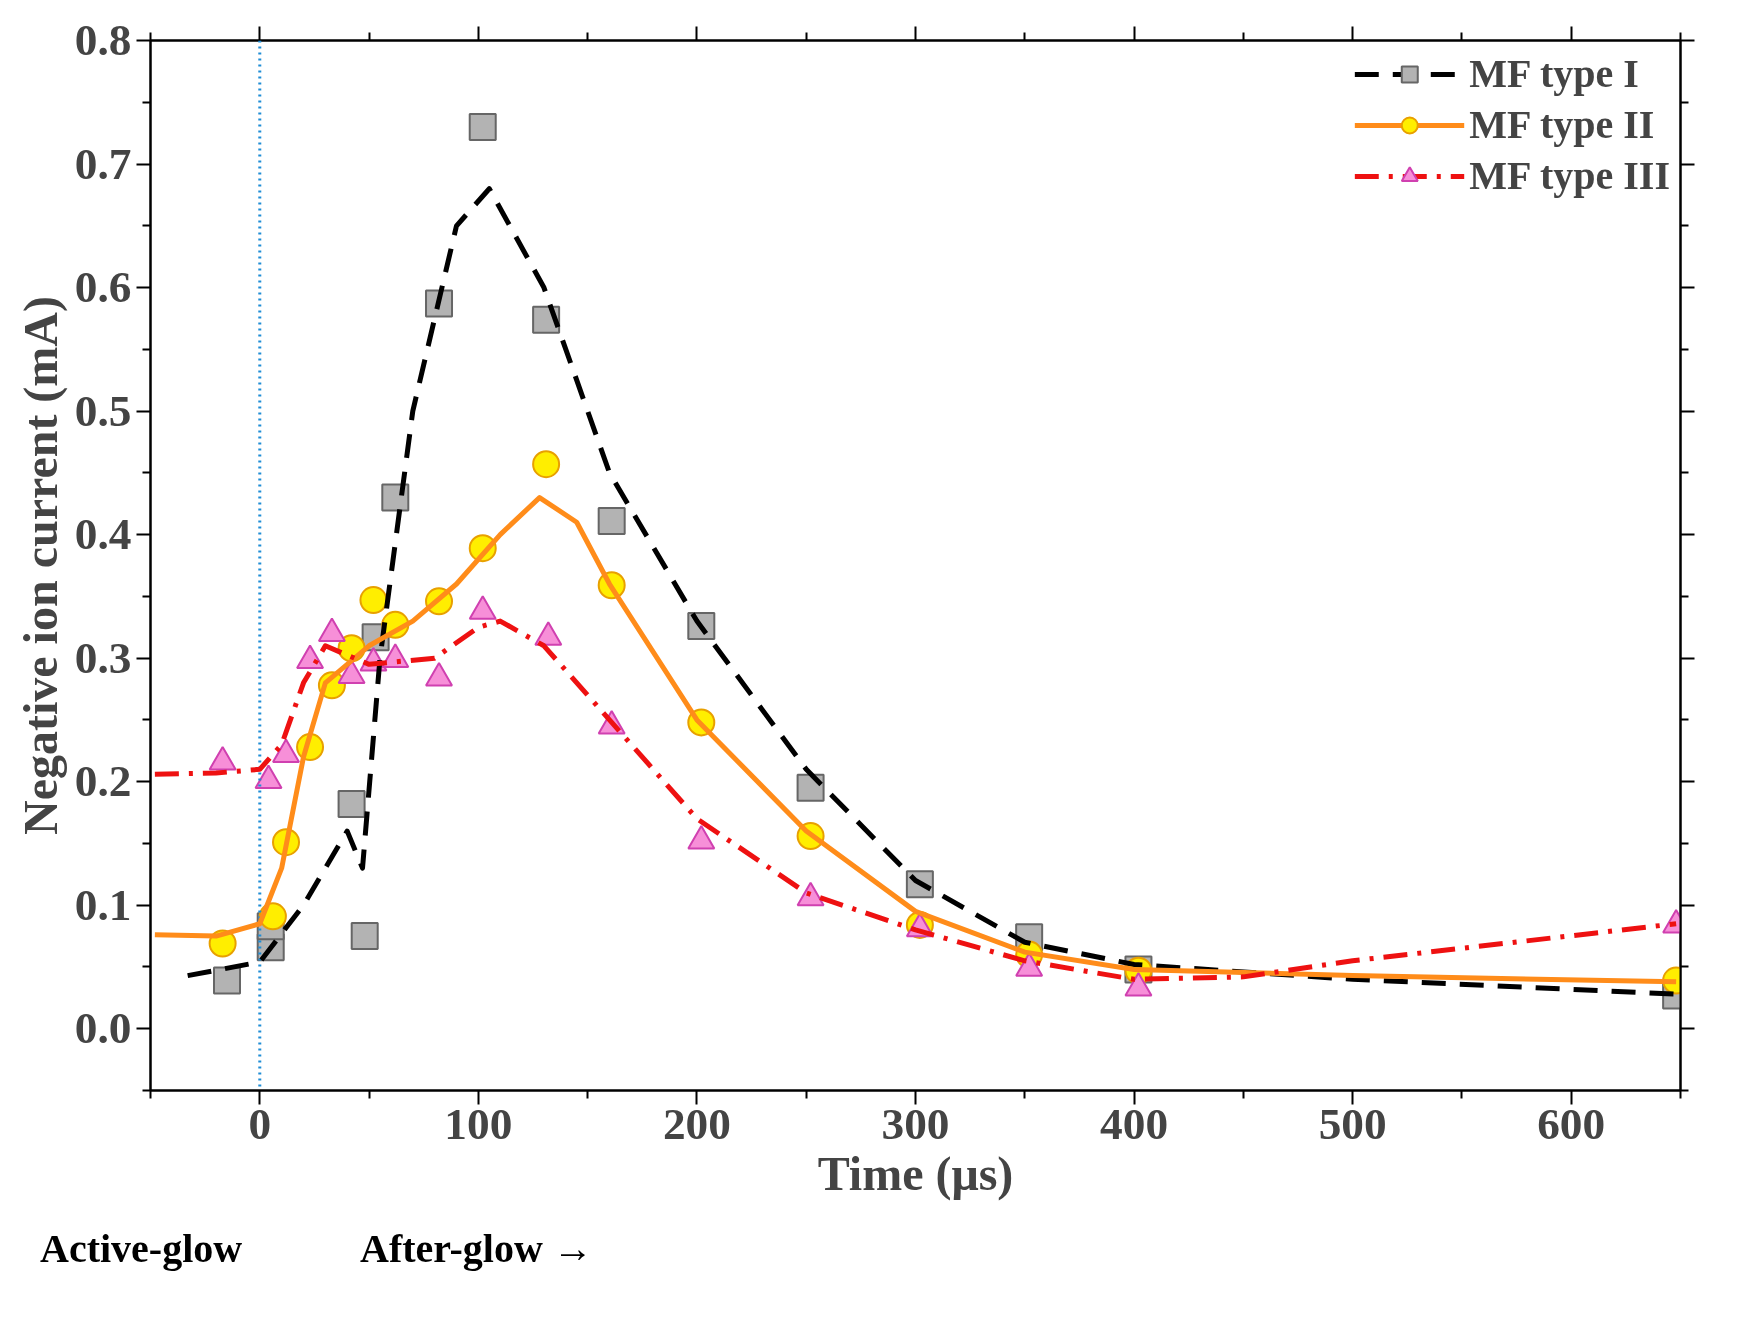 The image size is (1762, 1331). Describe the element at coordinates (103, 904) in the screenshot. I see `y-tick-label: 0.1` at that location.